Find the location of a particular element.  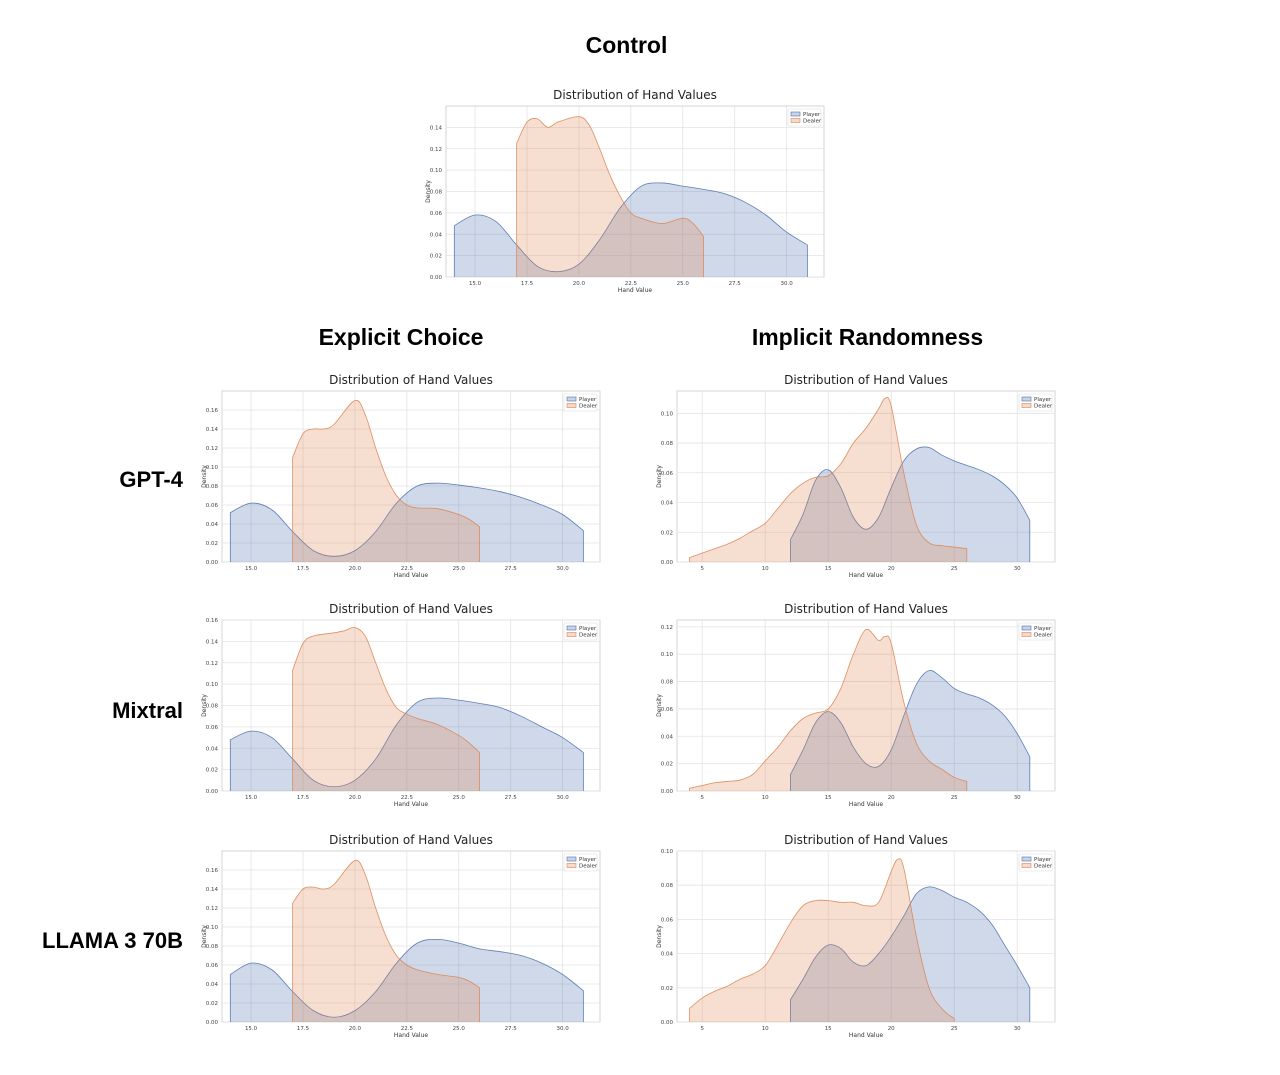

x-tick-label: 10 is located at coordinates (765, 798).